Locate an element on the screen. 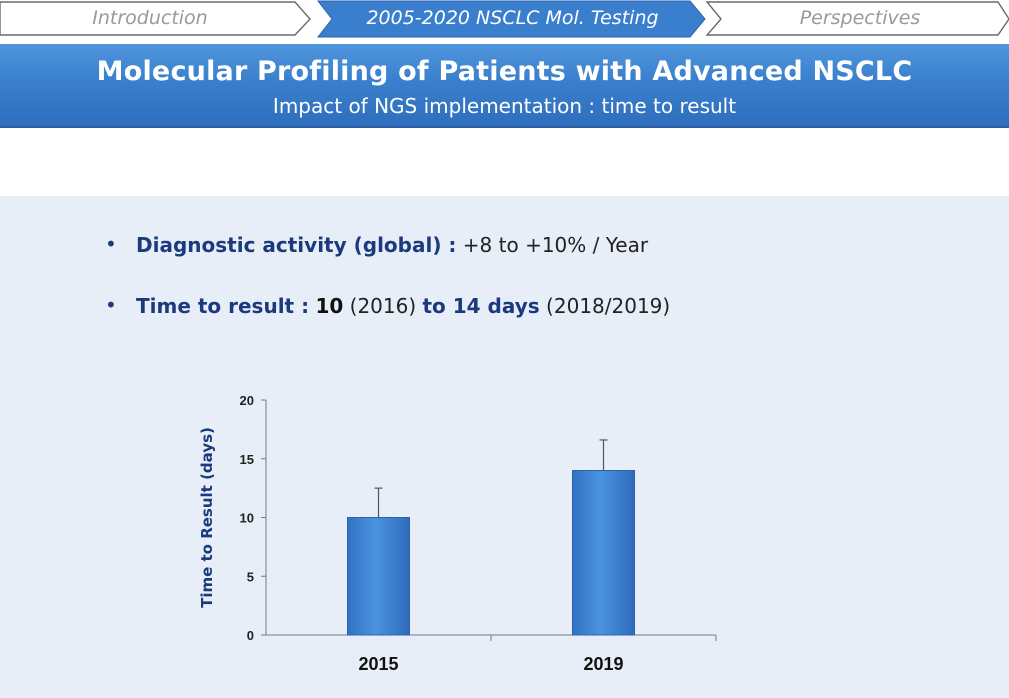 The image size is (1009, 698). step-mol-testing-shape is located at coordinates (511, 19).